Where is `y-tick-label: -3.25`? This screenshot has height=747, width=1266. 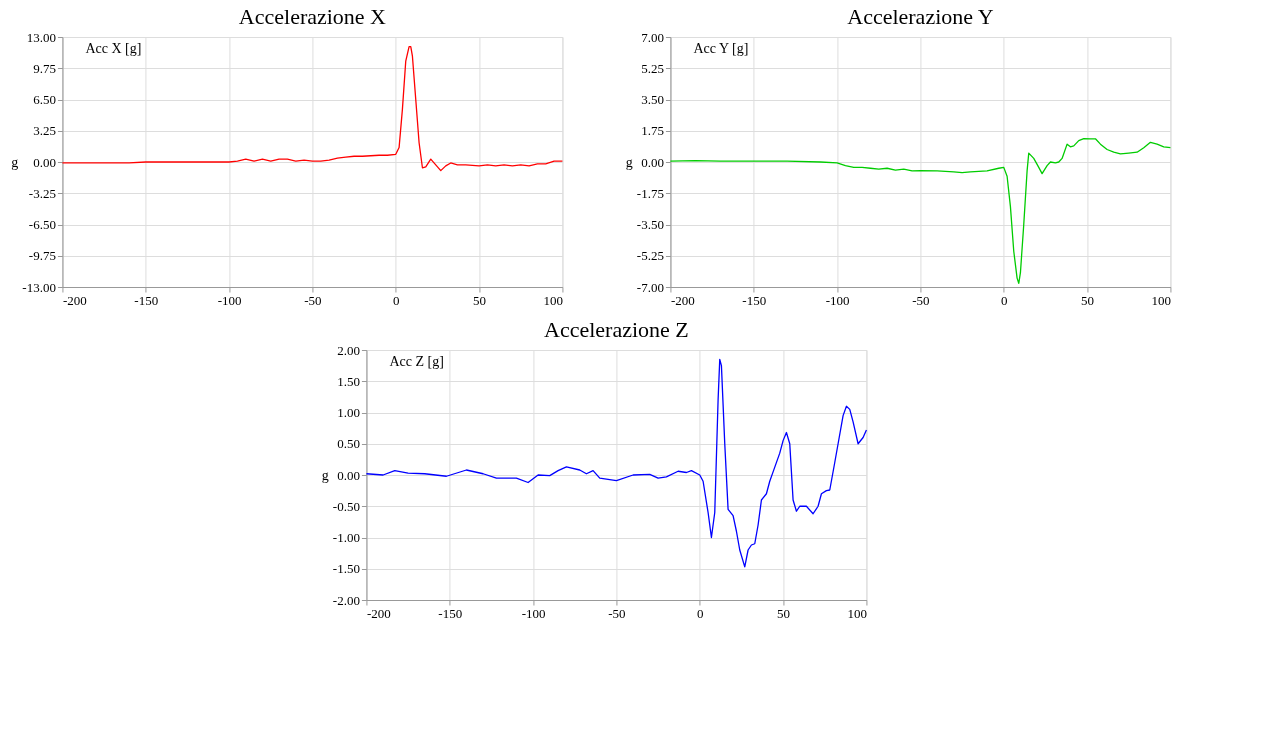
y-tick-label: -3.25 is located at coordinates (42, 193).